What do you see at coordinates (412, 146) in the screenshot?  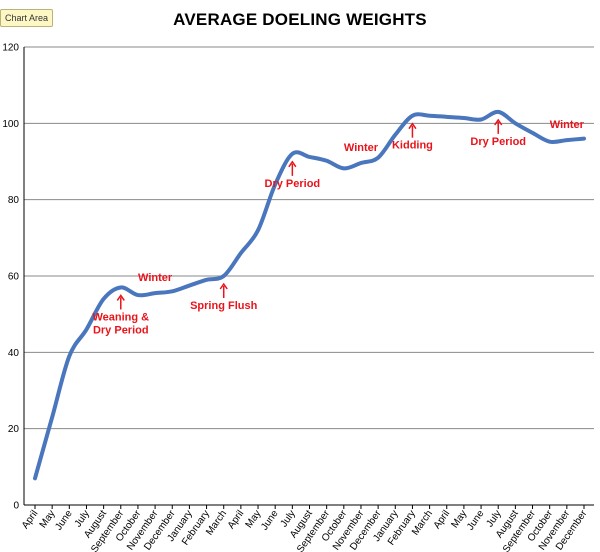 I see `annotation-label: Kidding` at bounding box center [412, 146].